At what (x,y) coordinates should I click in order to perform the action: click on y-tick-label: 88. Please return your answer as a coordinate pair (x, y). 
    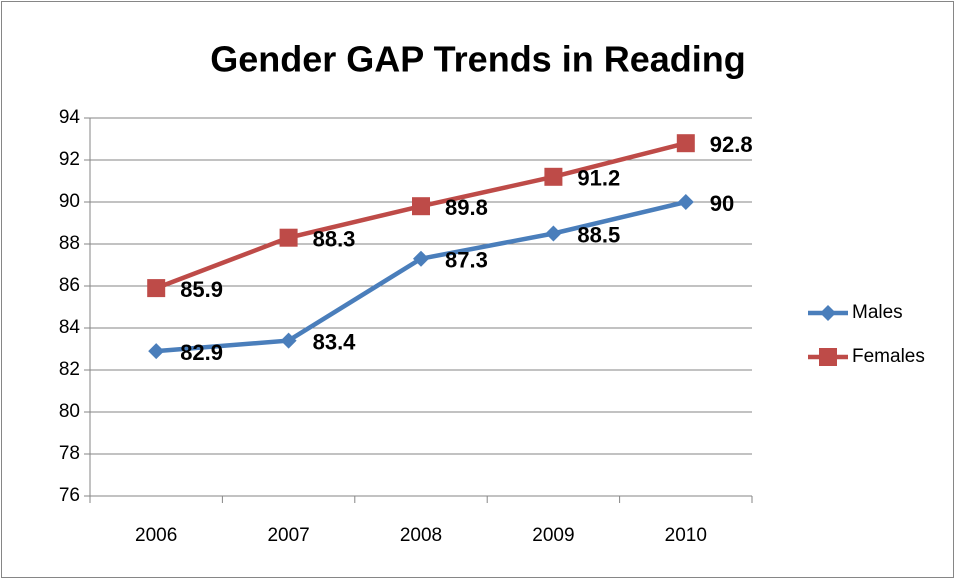
    Looking at the image, I should click on (69, 243).